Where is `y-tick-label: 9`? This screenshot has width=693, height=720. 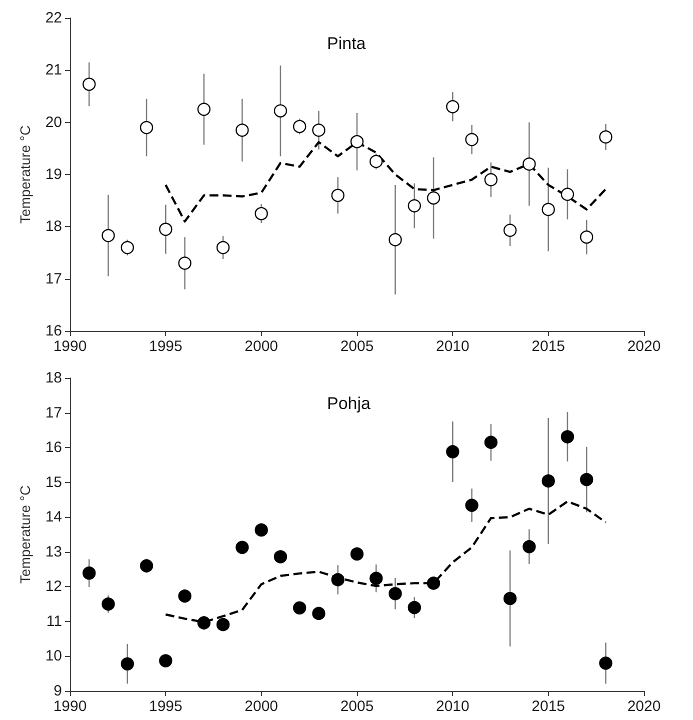 y-tick-label: 9 is located at coordinates (58, 691).